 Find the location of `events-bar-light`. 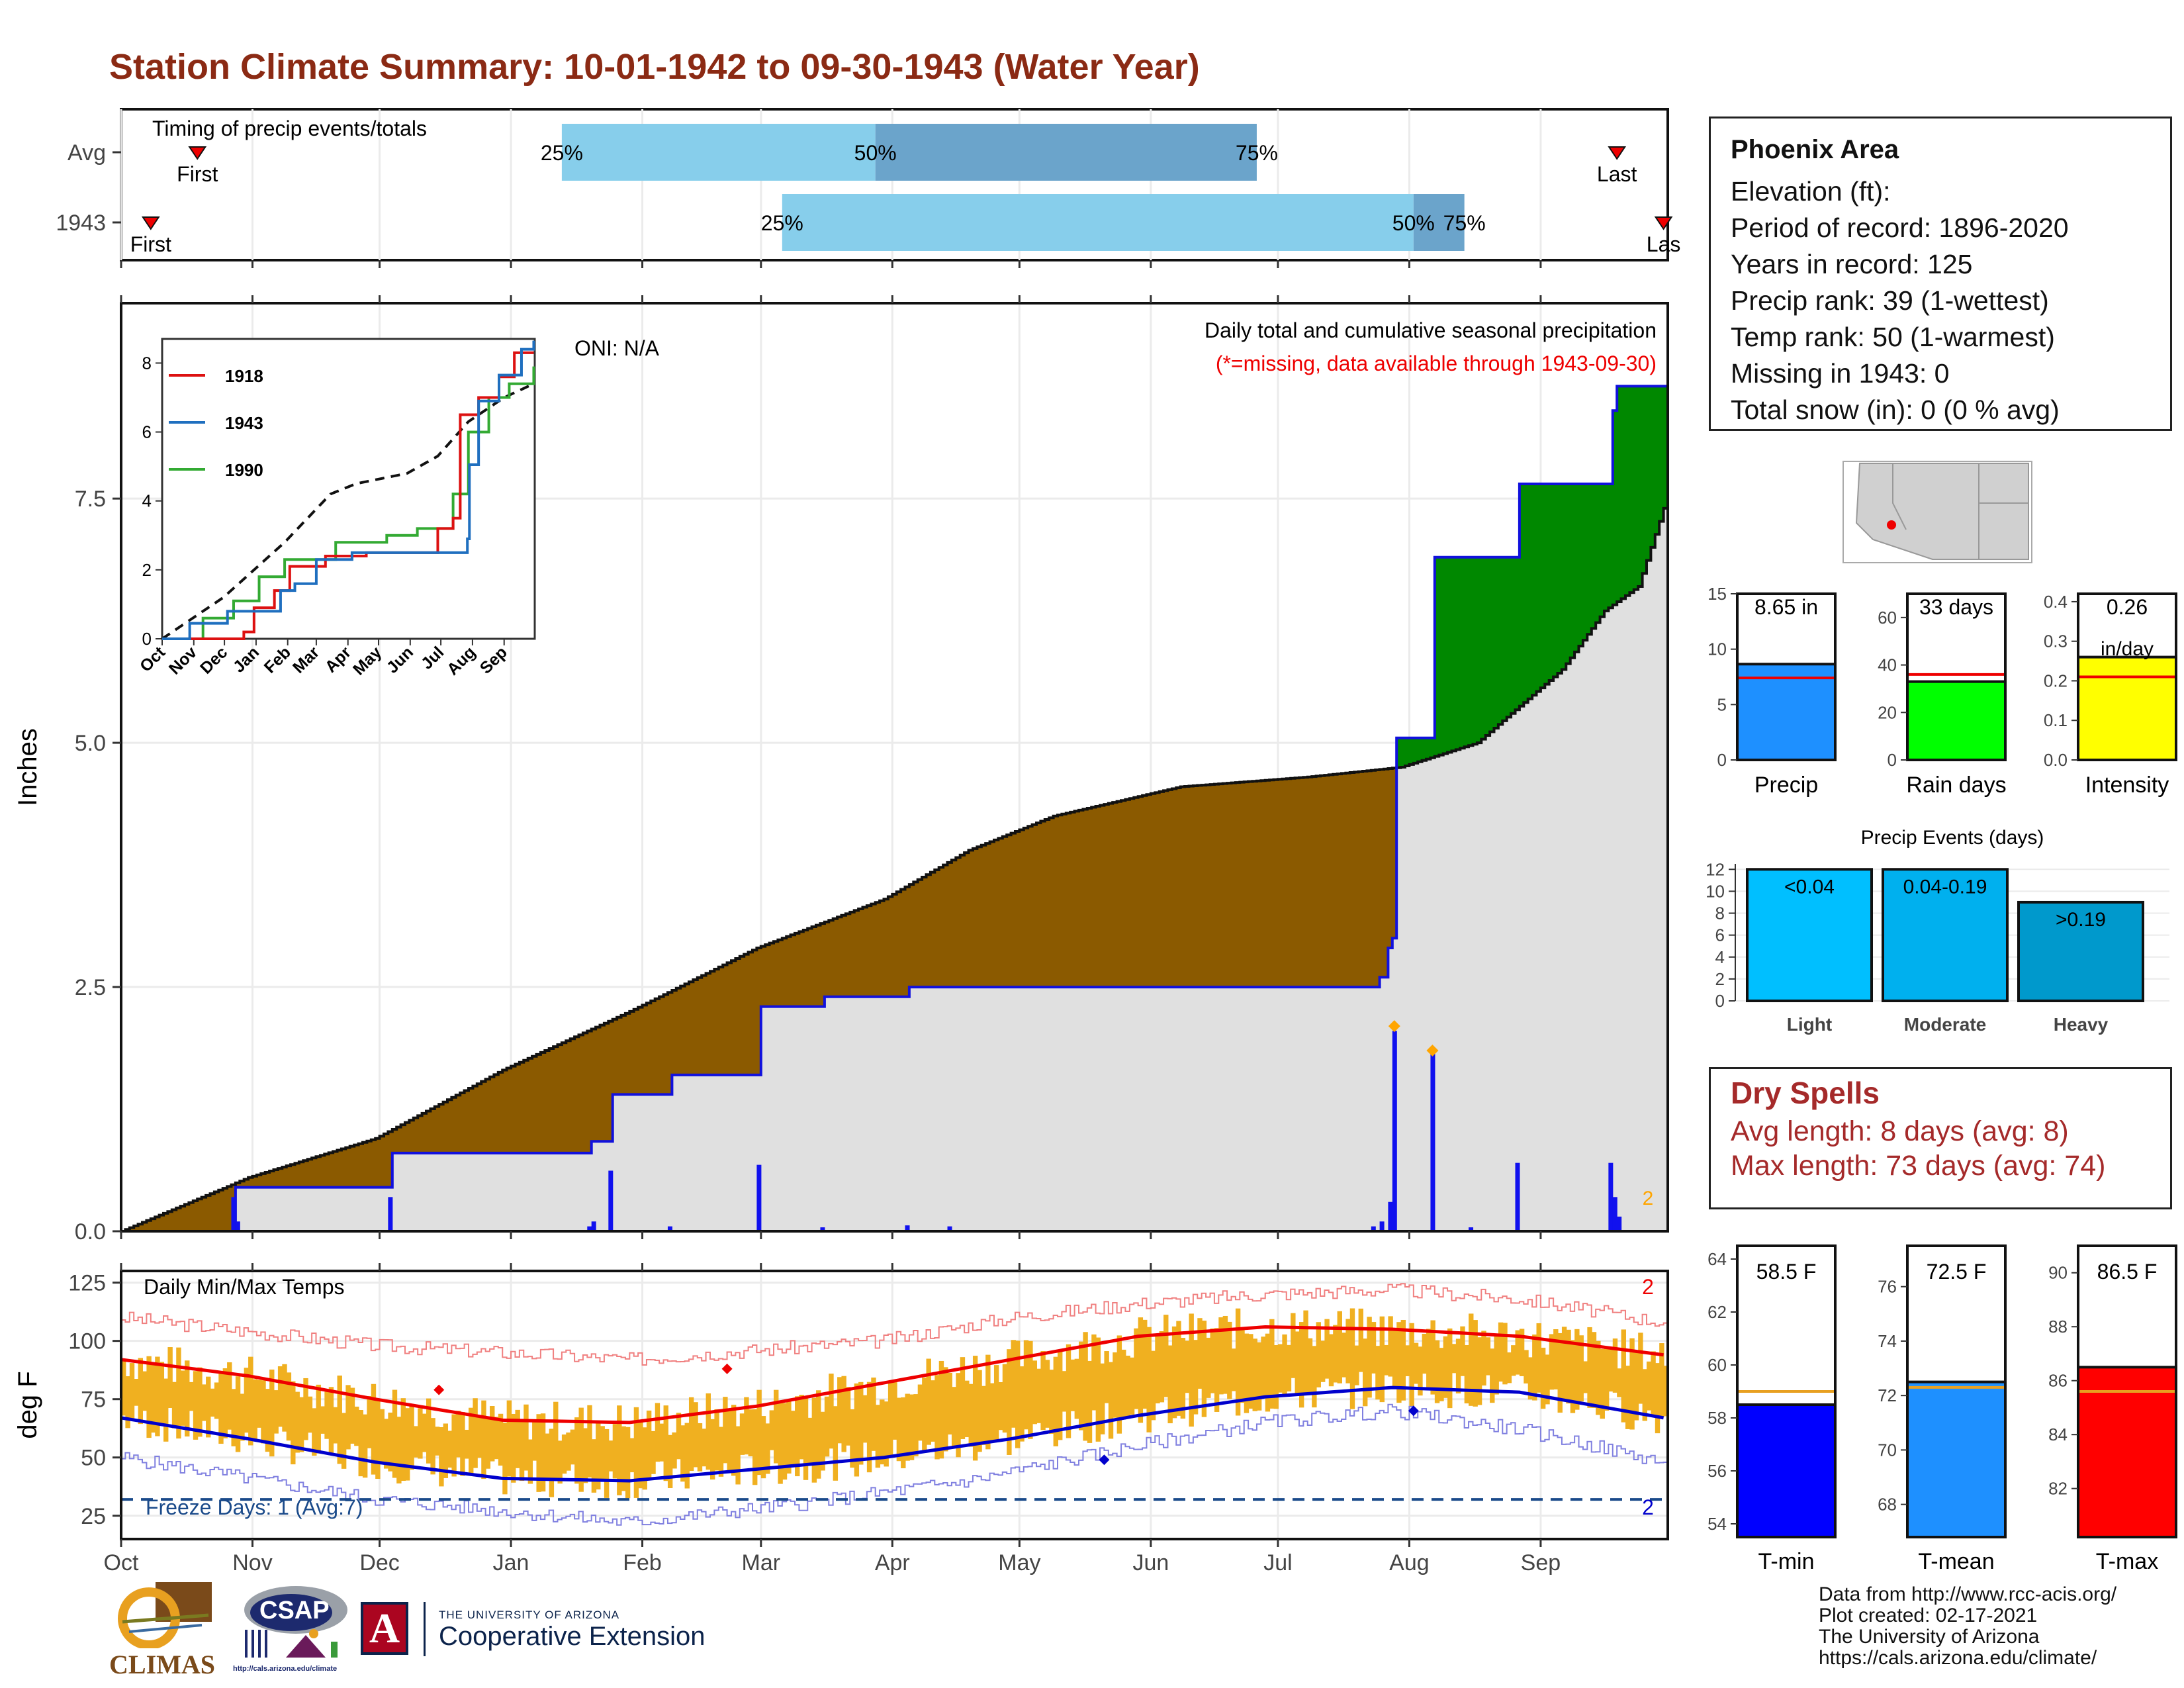

events-bar-light is located at coordinates (1809, 935).